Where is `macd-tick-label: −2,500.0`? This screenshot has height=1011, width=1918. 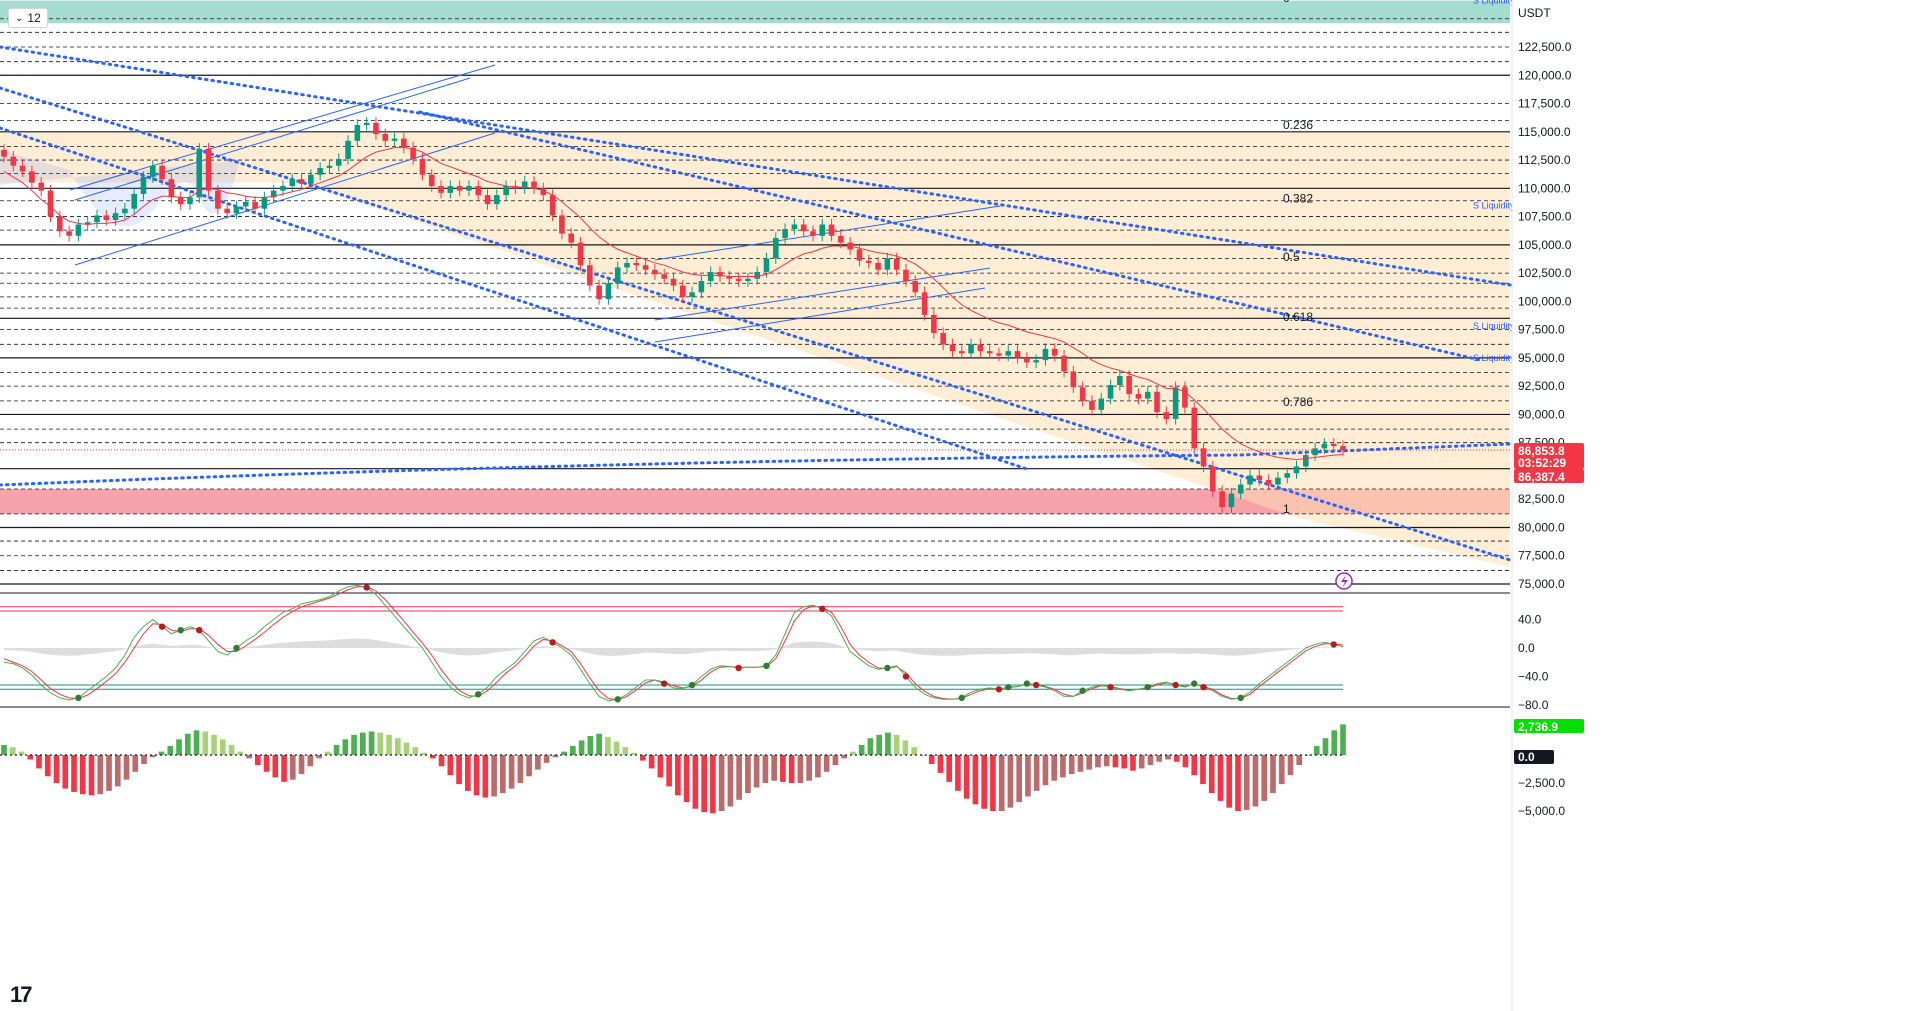
macd-tick-label: −2,500.0 is located at coordinates (1541, 783).